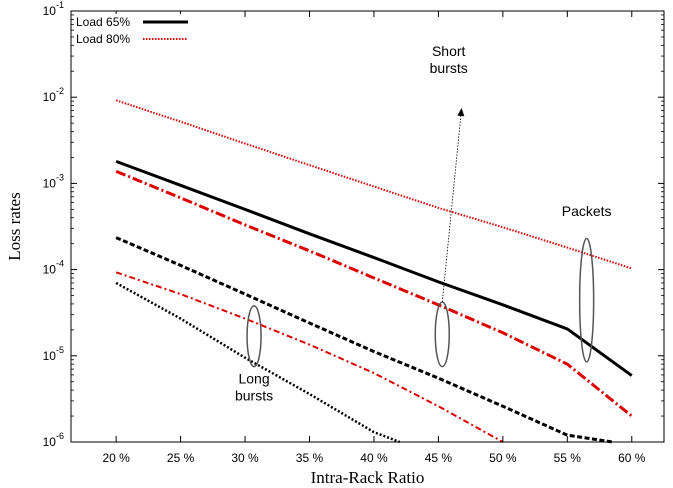 This screenshot has height=488, width=673. What do you see at coordinates (53, 9) in the screenshot?
I see `y-tick-label: 10⁻¹` at bounding box center [53, 9].